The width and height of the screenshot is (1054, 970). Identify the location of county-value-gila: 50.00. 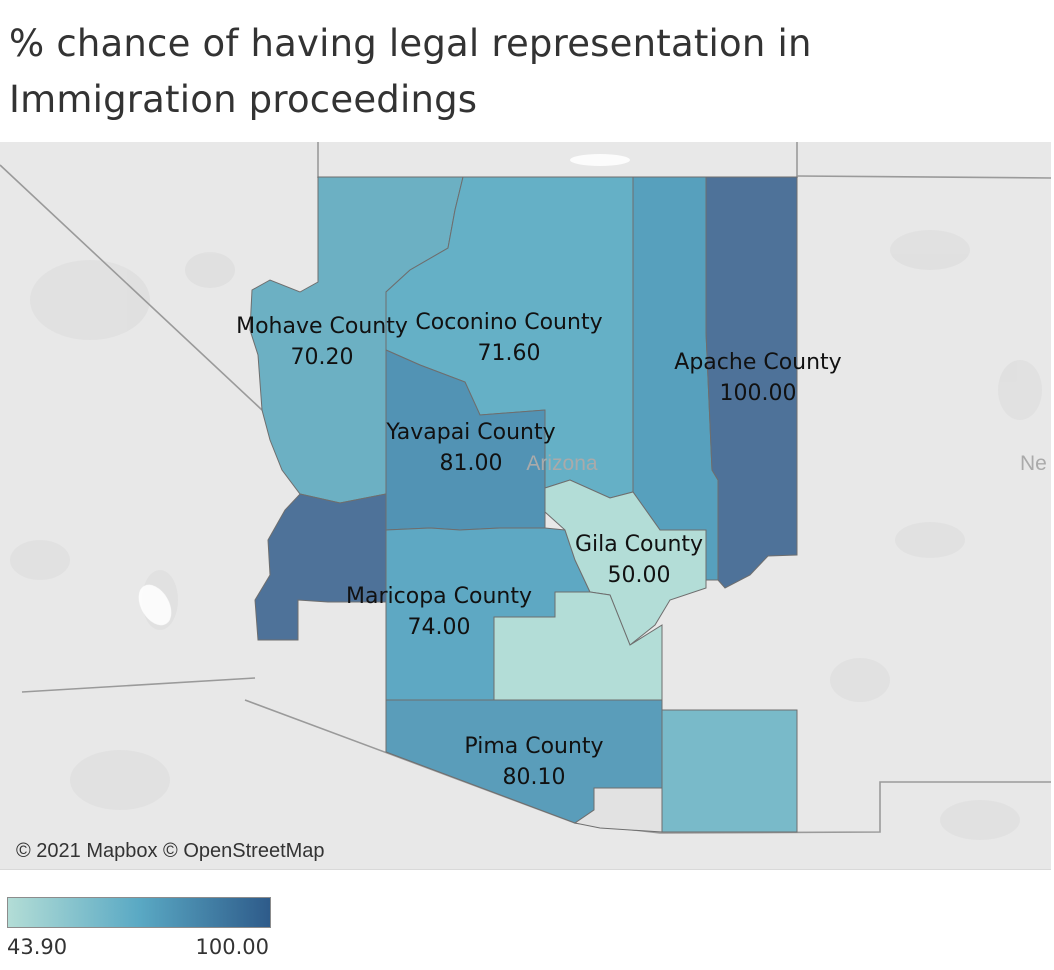
(639, 575).